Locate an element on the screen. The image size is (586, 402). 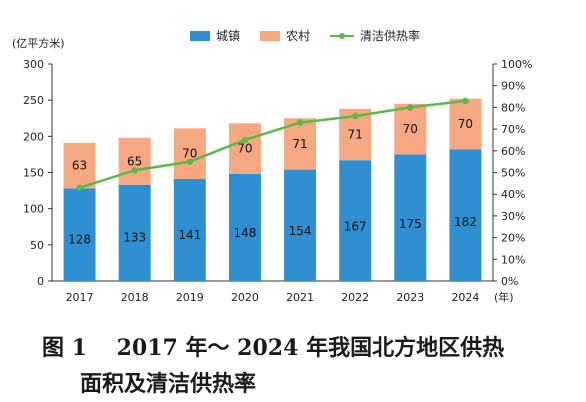
bar-2-2019 is located at coordinates (189, 154).